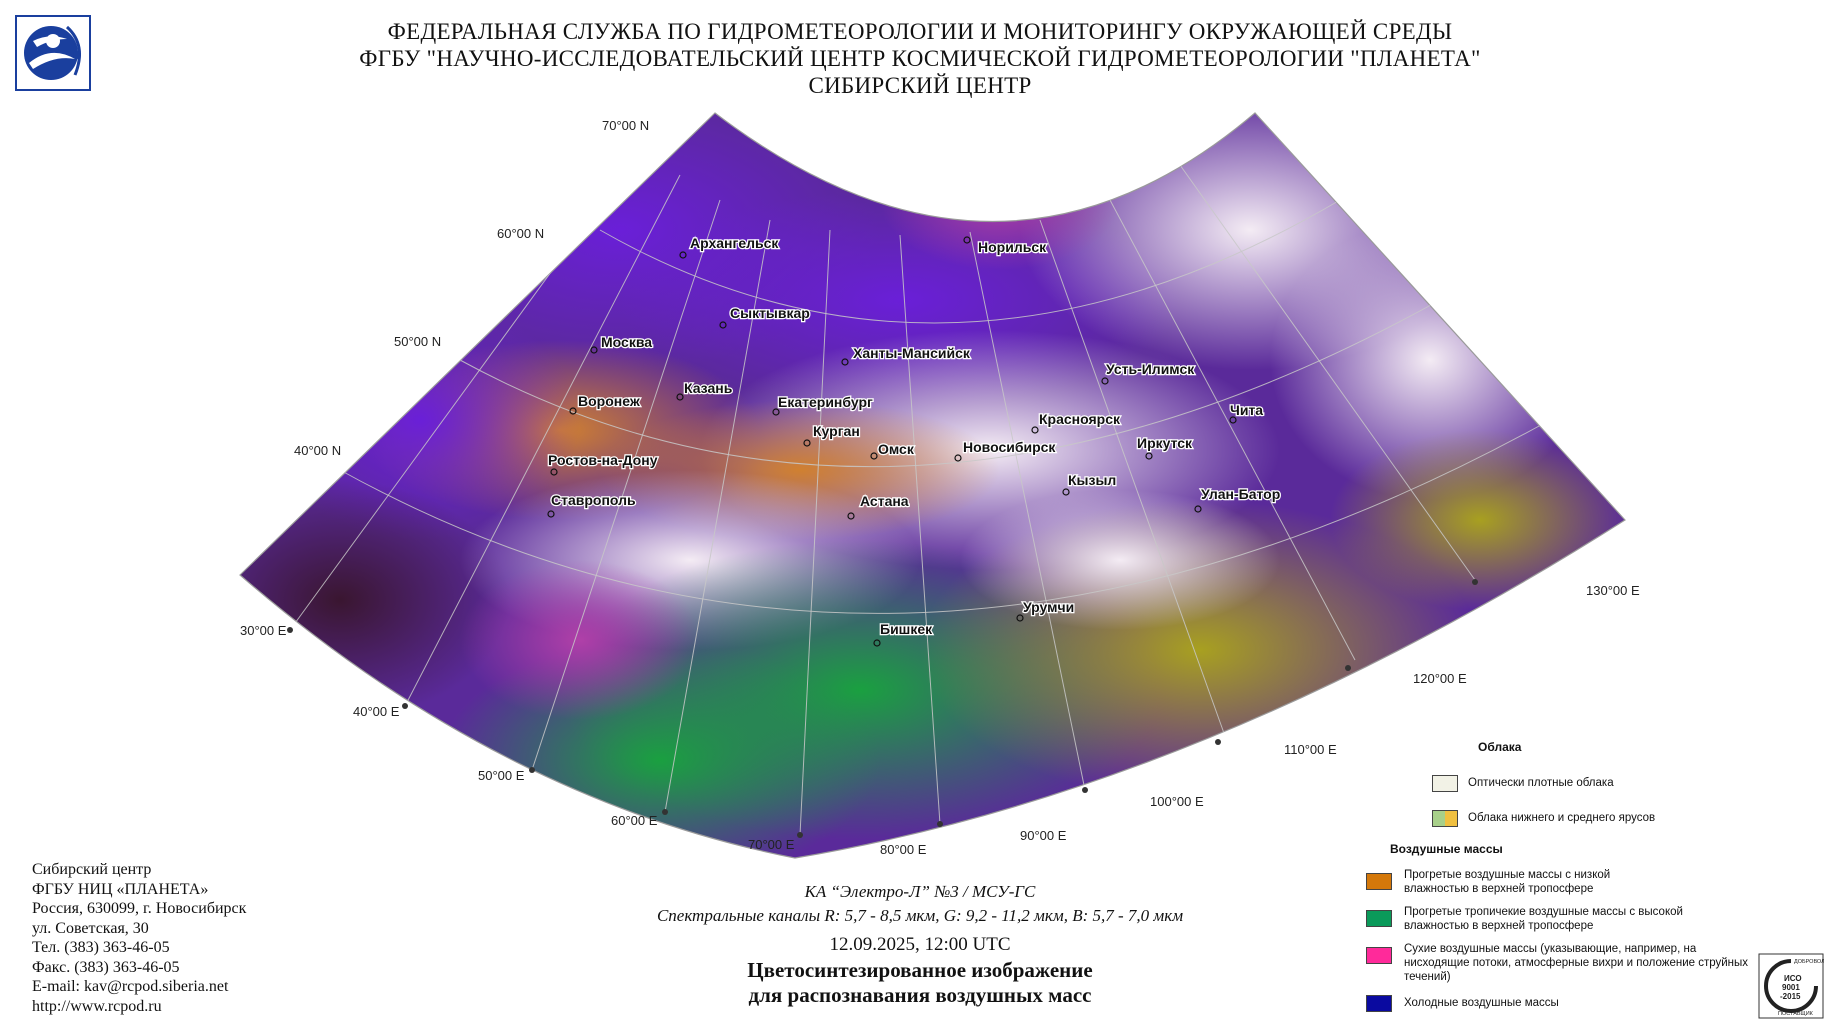 This screenshot has height=1035, width=1840. Describe the element at coordinates (139, 908) in the screenshot. I see `contact-line: Россия, 630099, г. Новосибирск` at that location.